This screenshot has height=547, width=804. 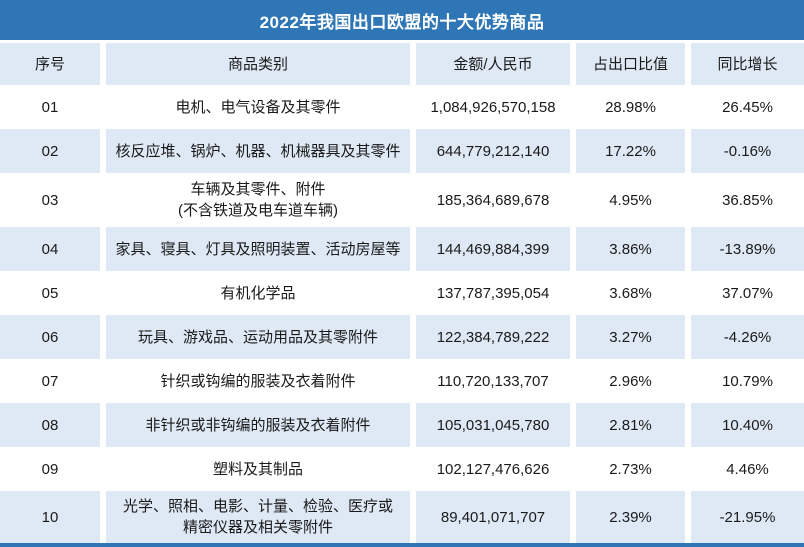 I want to click on cell-category: 车辆及其零件、附件 (不含铁道及电车道车辆), so click(x=258, y=200).